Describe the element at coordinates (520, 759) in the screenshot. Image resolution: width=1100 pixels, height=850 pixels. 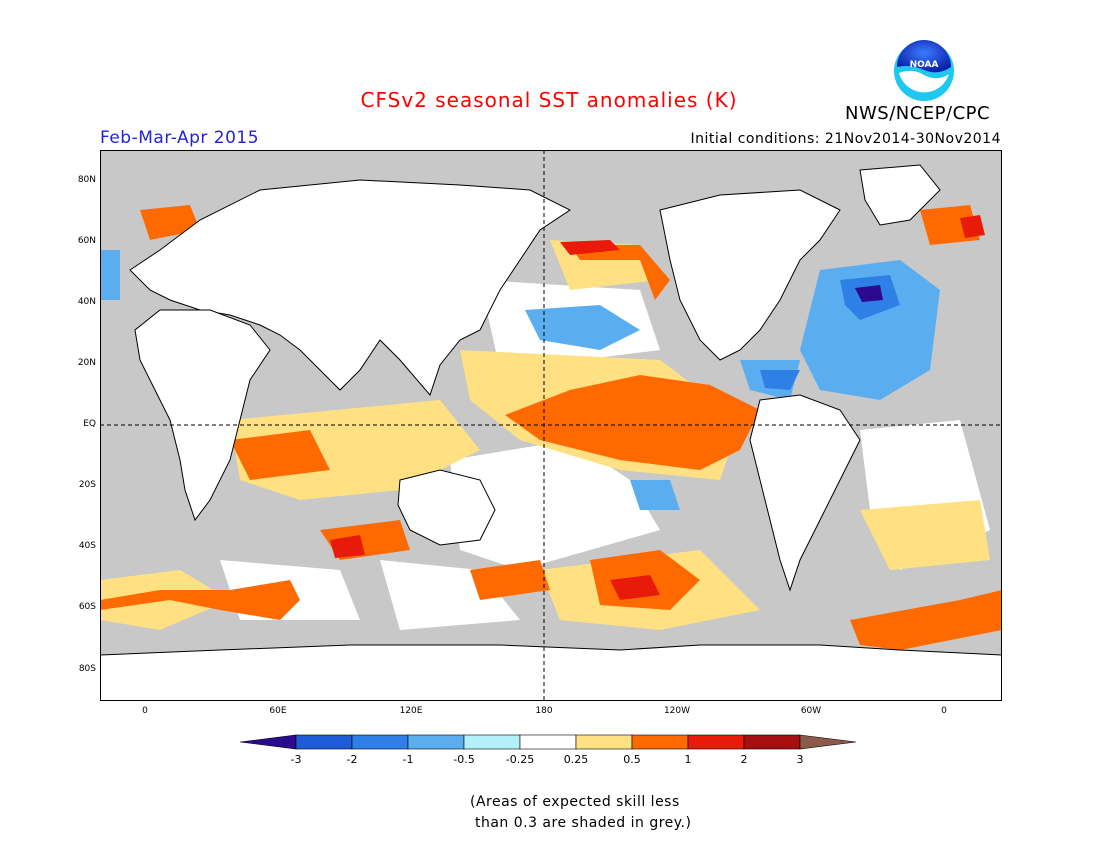
I see `colorbar-label: -0.25` at that location.